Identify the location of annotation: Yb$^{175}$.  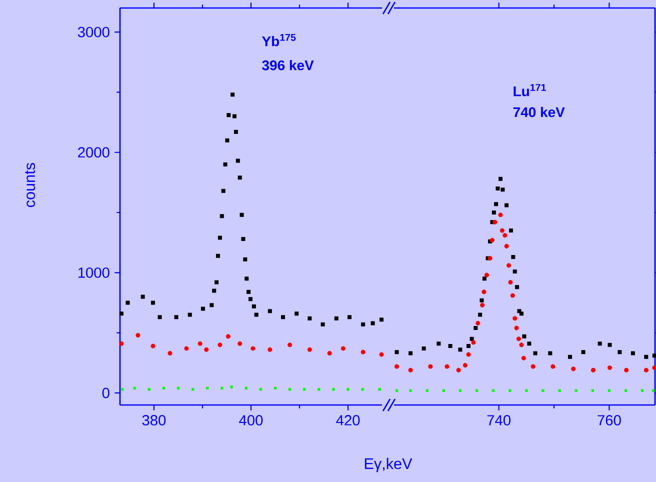
(279, 40).